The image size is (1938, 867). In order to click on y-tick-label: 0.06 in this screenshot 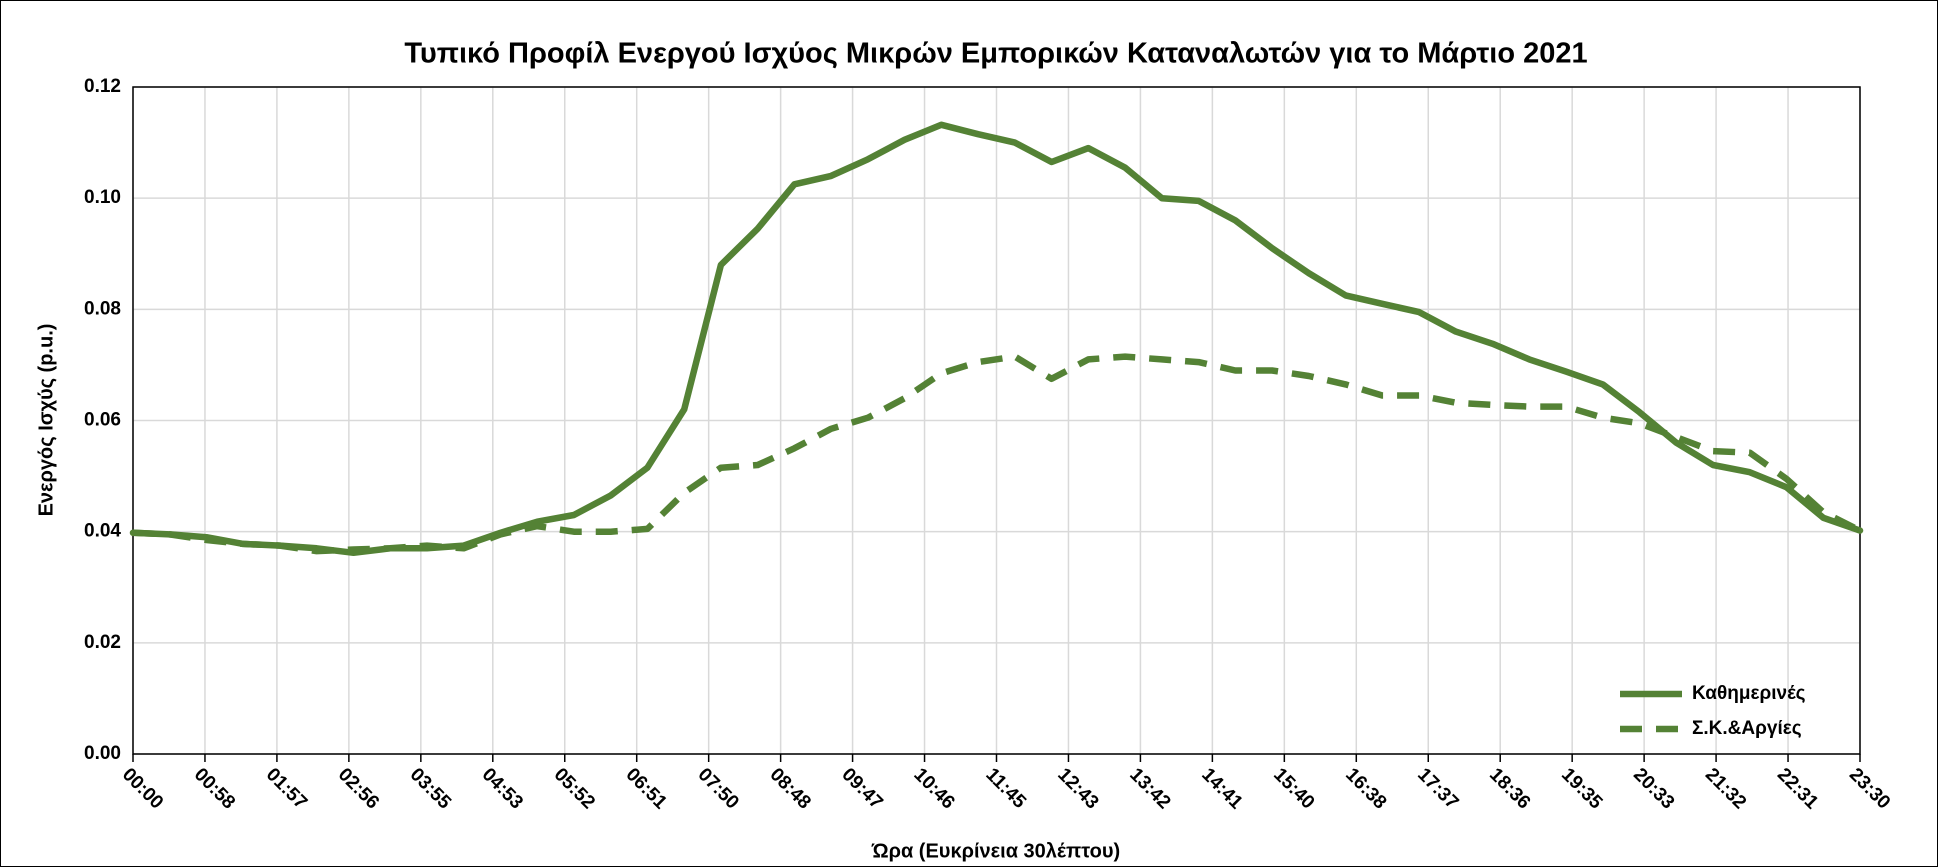, I will do `click(102, 420)`.